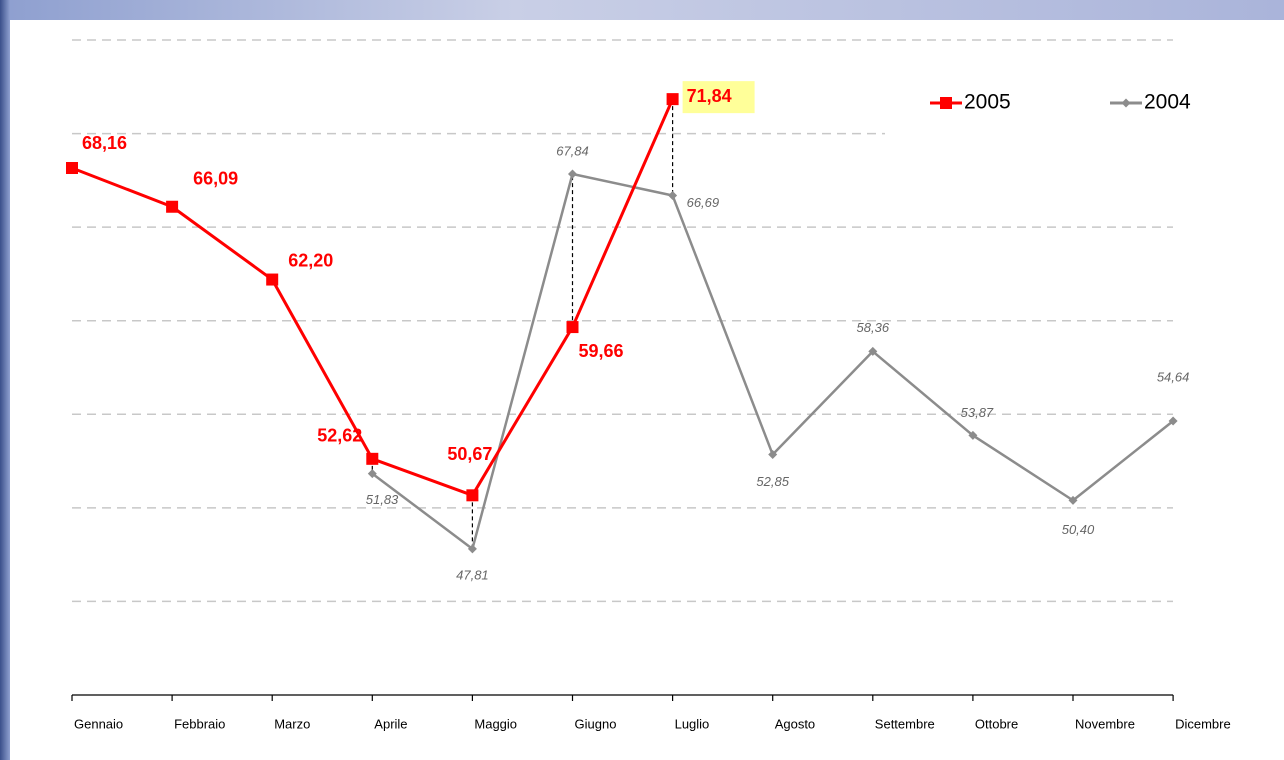  I want to click on data-label: 58,36, so click(873, 327).